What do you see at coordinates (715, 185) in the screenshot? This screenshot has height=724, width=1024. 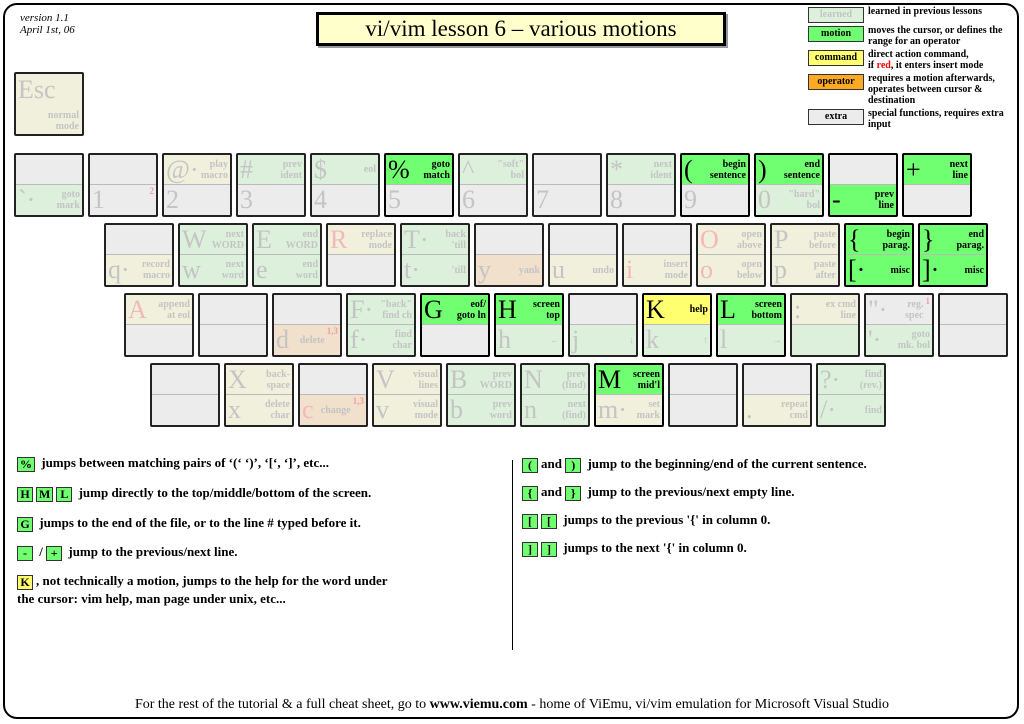 I see `key: (begin sentence 9` at bounding box center [715, 185].